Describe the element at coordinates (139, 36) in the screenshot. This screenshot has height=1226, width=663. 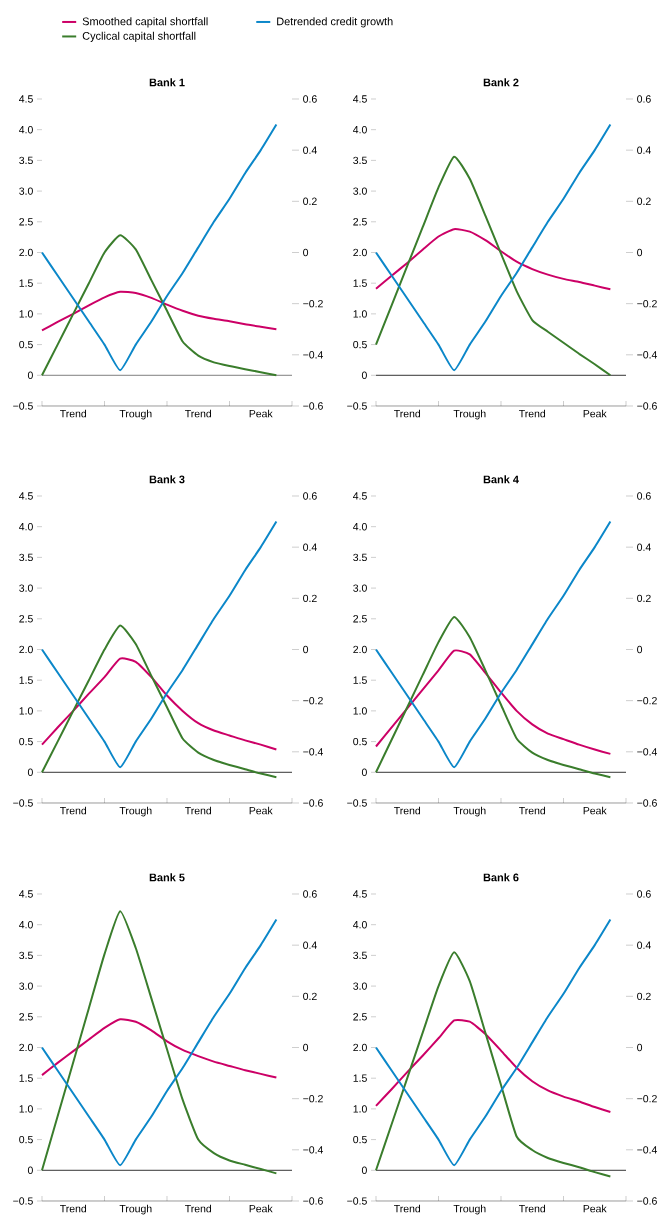
I see `legend-label: Cyclical capital shortfall` at that location.